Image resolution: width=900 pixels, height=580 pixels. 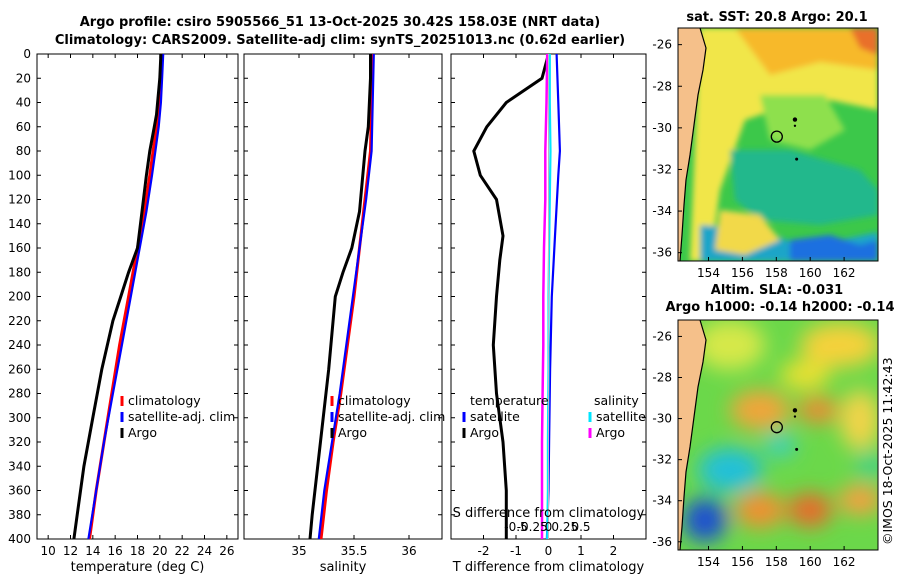 I want to click on series-line-salinity-argo, so click(x=544, y=296).